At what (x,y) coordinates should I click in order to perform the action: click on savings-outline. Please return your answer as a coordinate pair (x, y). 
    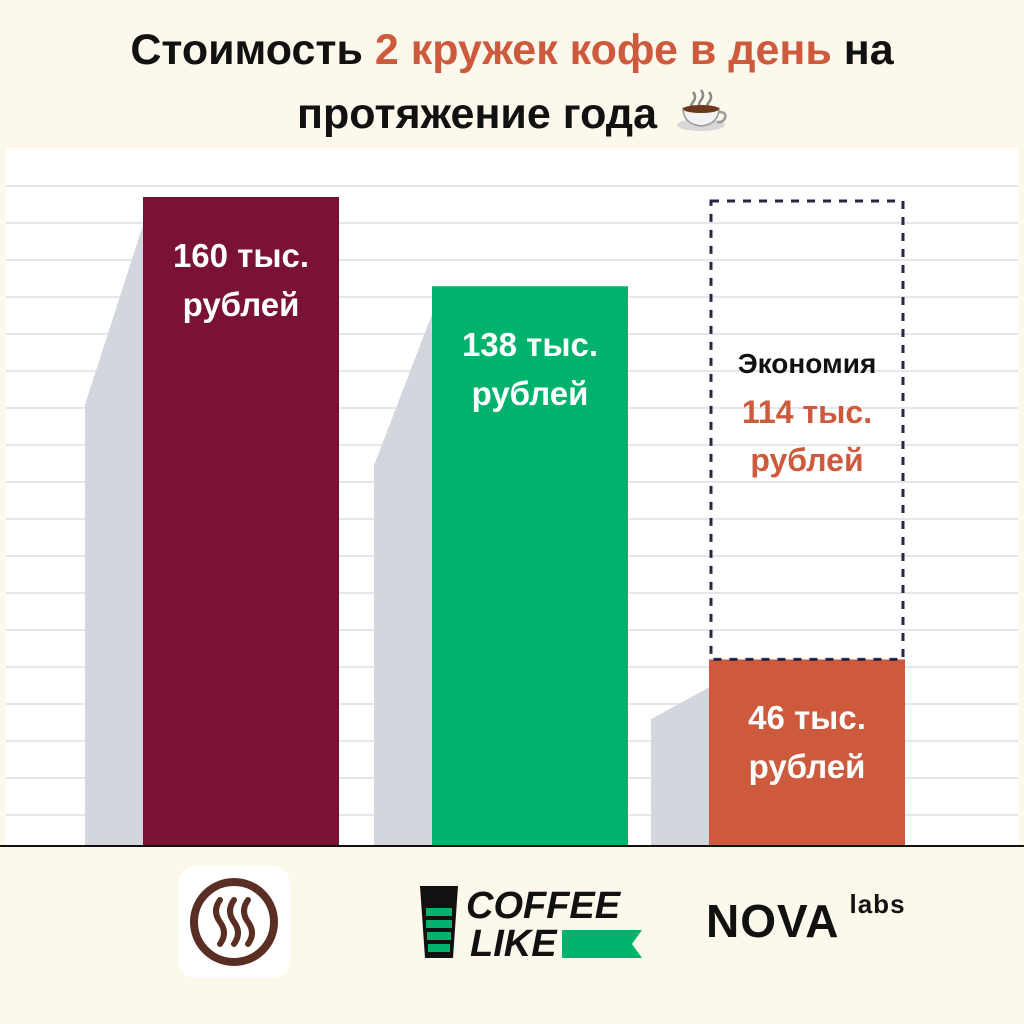
    Looking at the image, I should click on (807, 430).